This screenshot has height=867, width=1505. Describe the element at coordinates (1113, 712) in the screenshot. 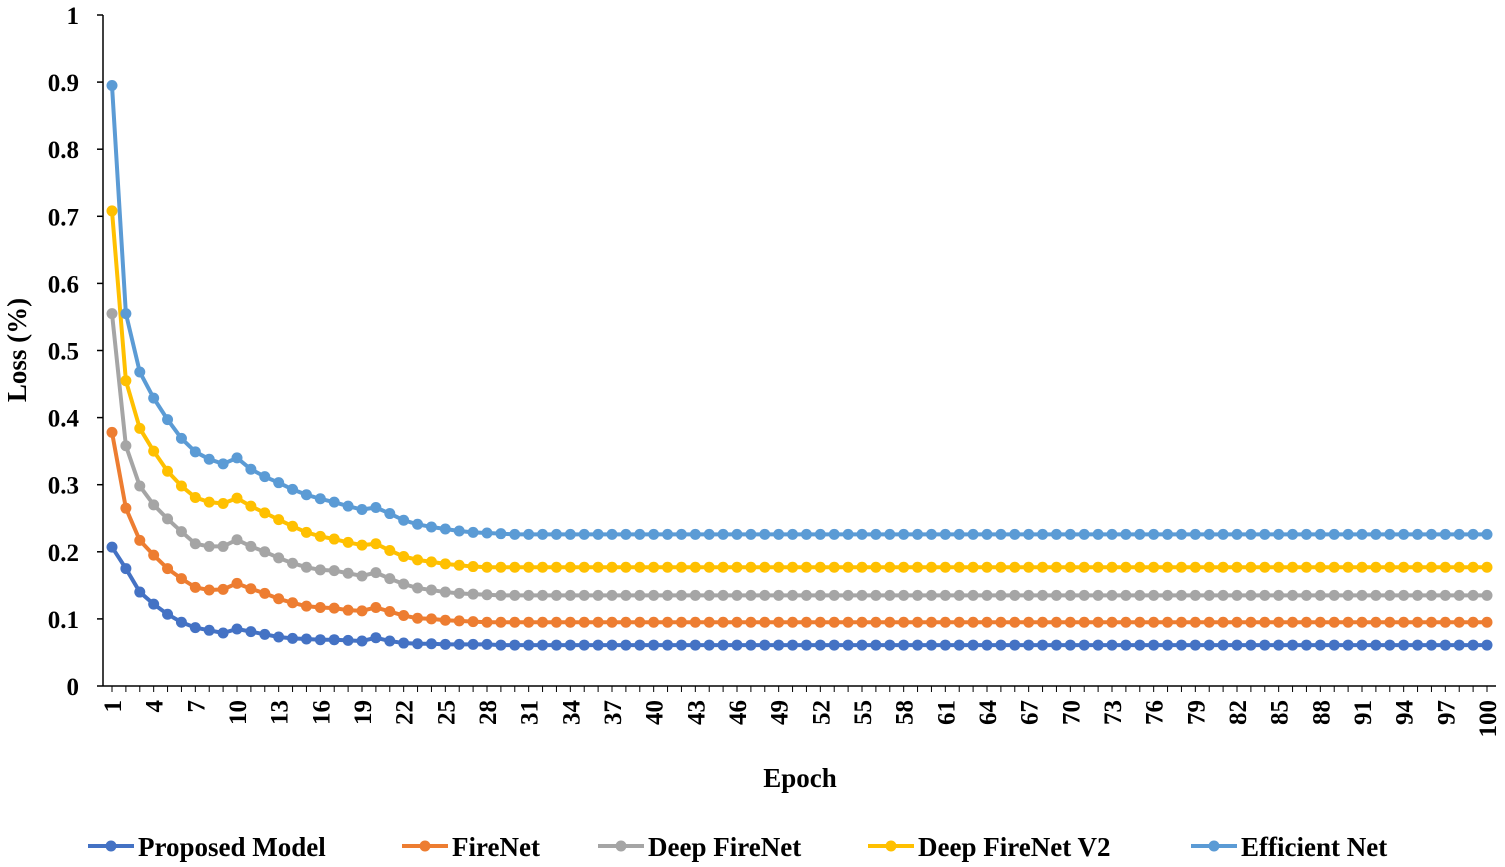

I see `x-tick-label: 73` at that location.